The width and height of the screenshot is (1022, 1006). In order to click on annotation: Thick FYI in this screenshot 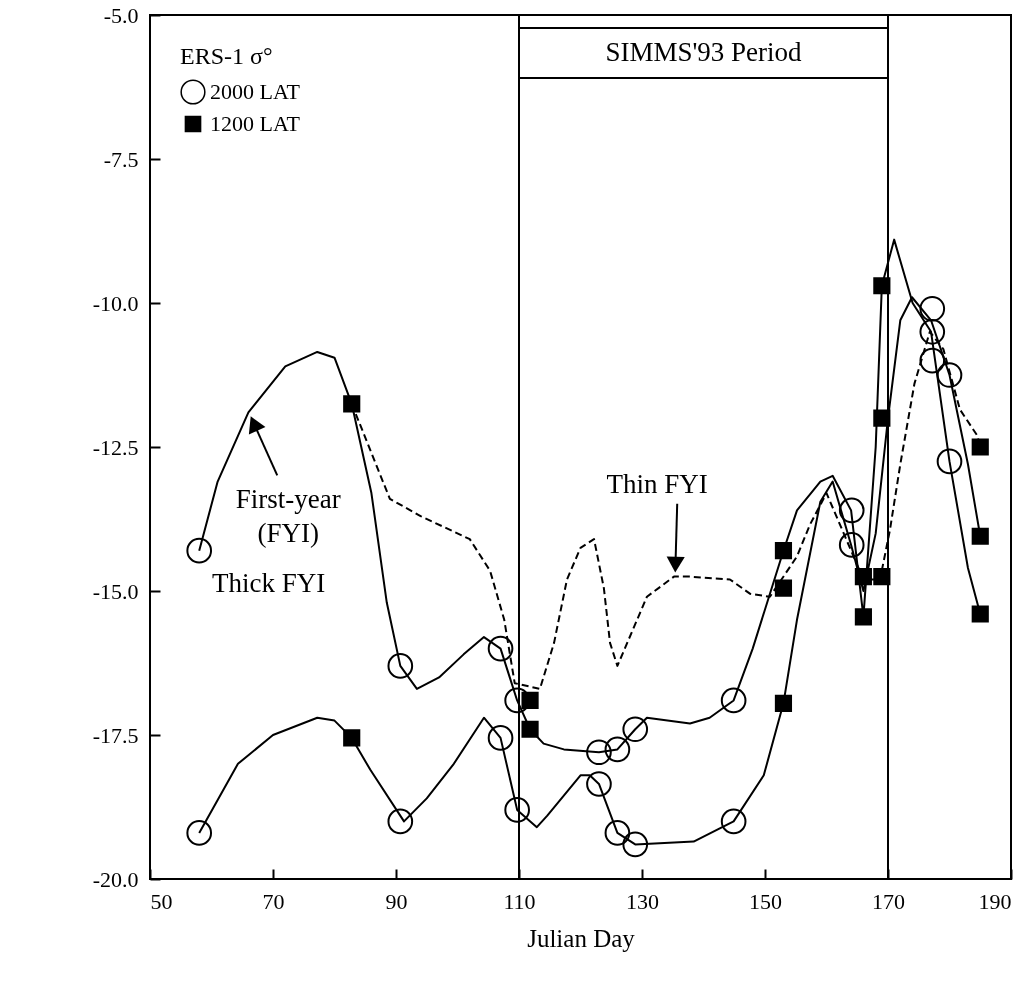, I will do `click(269, 583)`.